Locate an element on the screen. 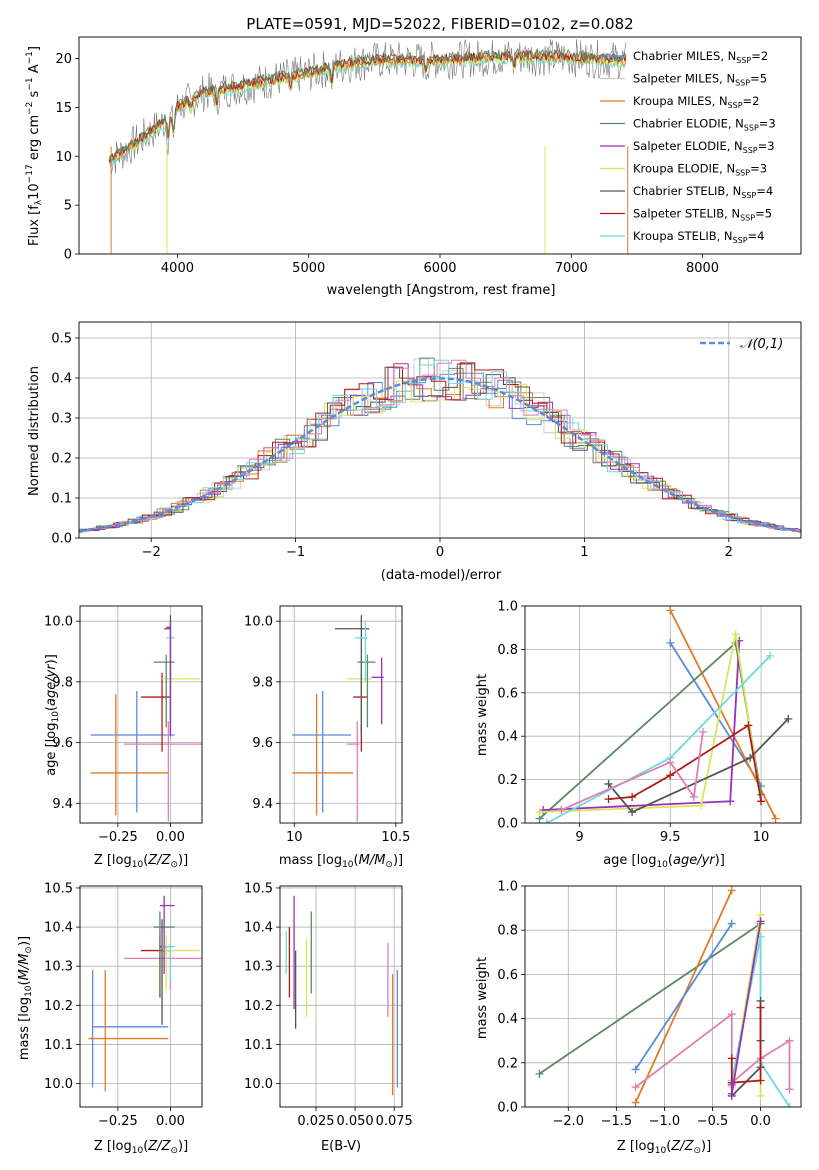  wage-ylabel: mass weight is located at coordinates (482, 715).